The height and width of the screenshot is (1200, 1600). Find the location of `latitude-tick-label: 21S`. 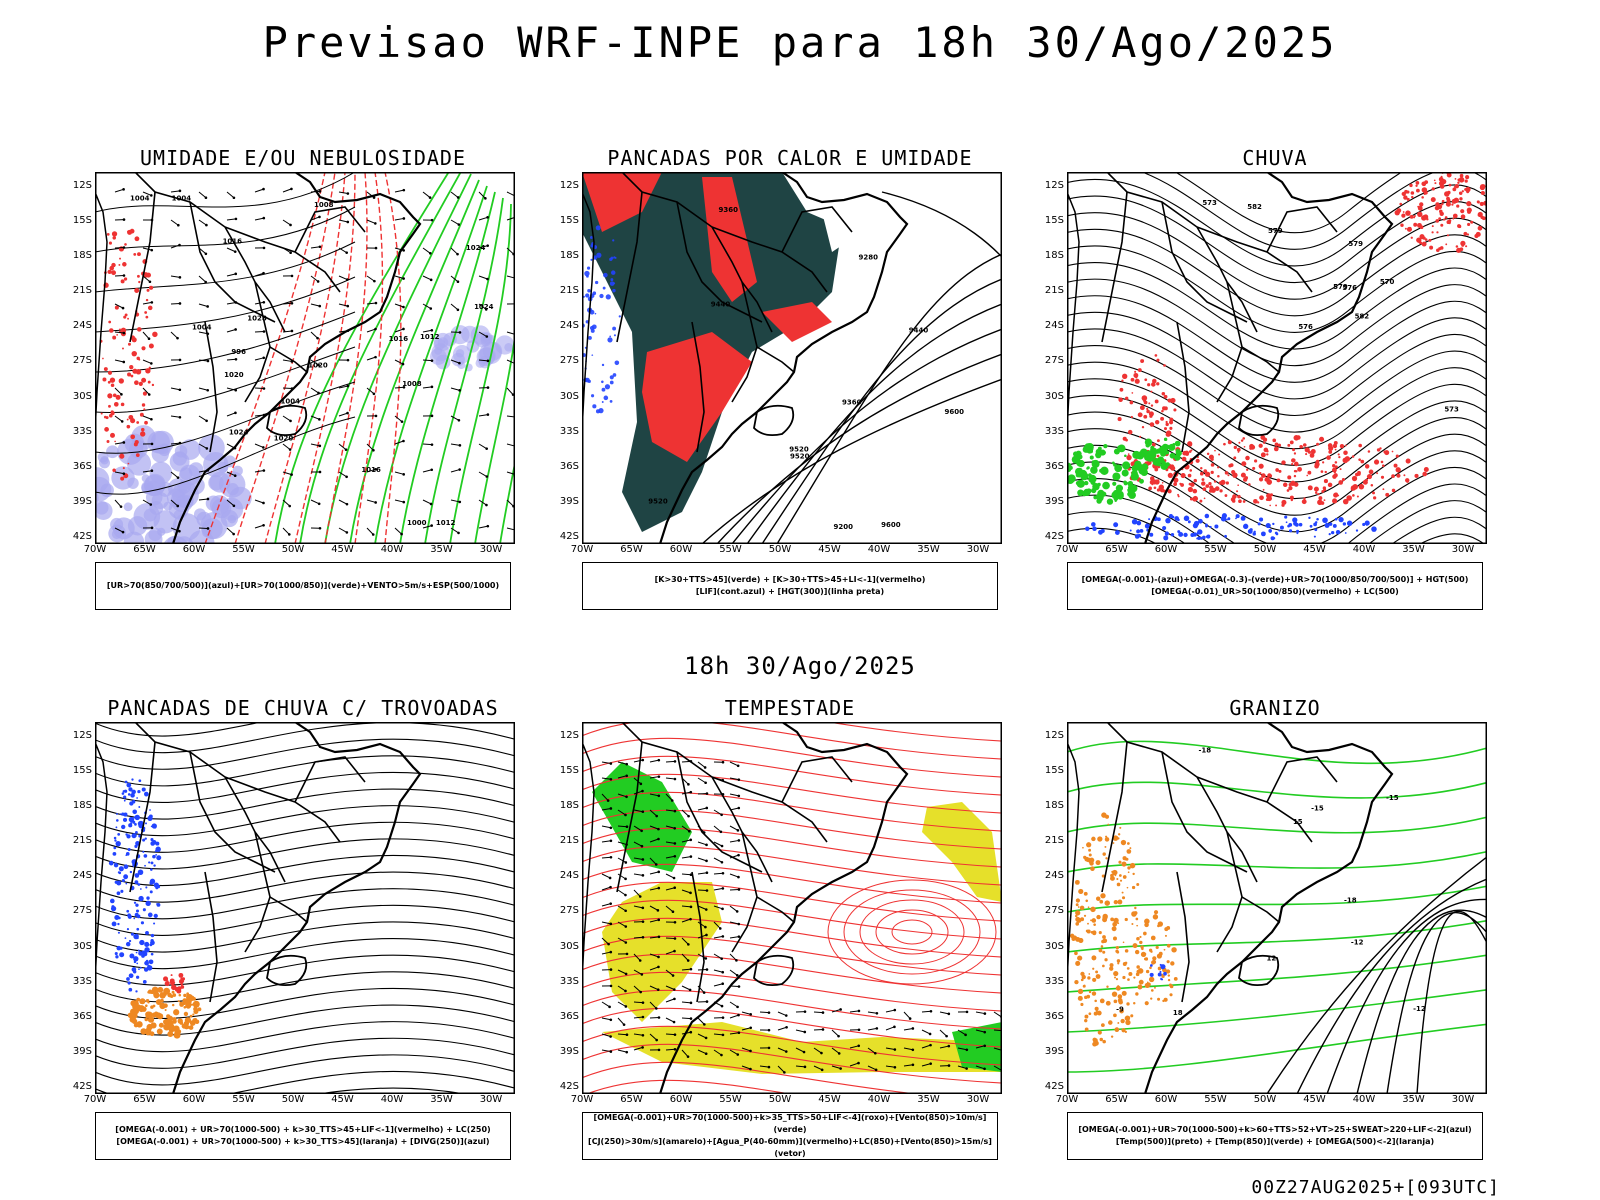

latitude-tick-label: 21S is located at coordinates (1054, 291).